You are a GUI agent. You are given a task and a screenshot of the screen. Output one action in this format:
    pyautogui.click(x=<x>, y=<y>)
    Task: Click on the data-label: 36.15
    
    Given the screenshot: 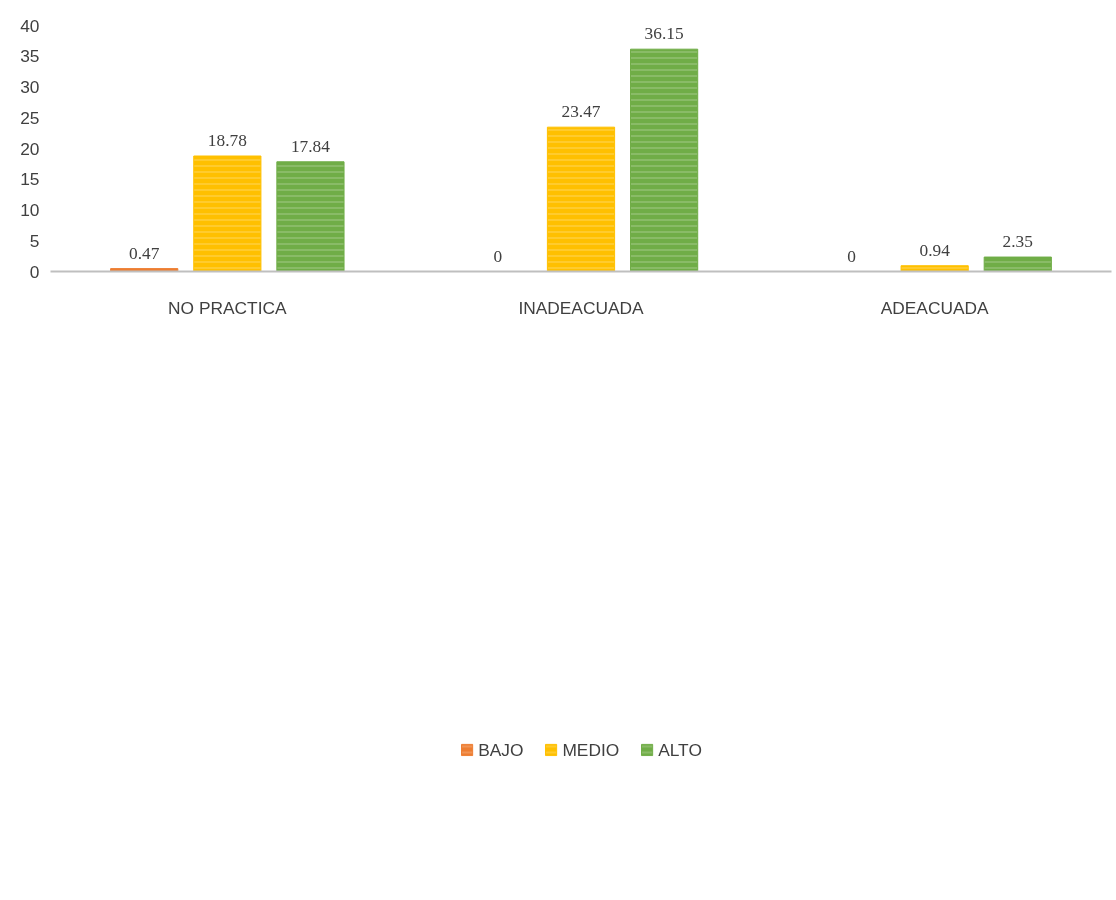 What is the action you would take?
    pyautogui.click(x=664, y=34)
    